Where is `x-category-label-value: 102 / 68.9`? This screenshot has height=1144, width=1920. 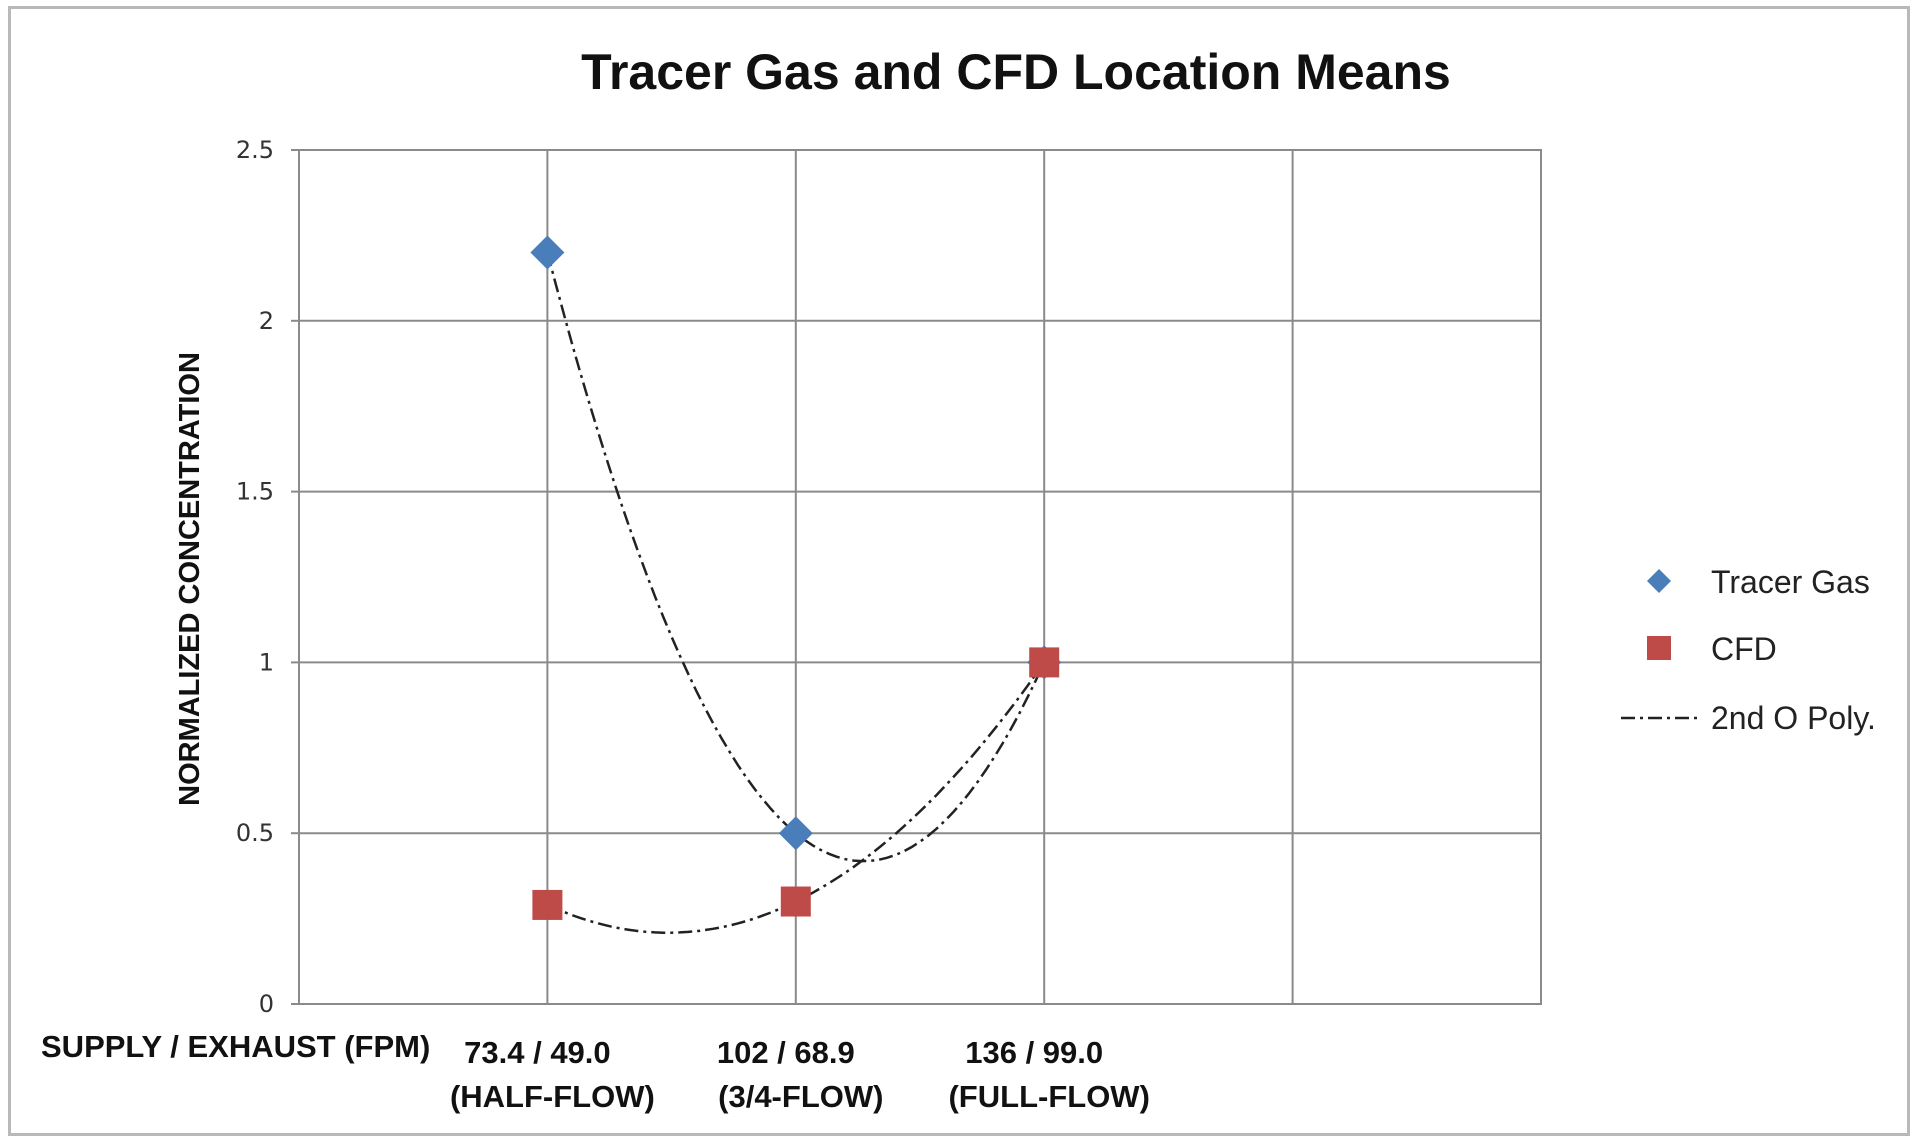
x-category-label-value: 102 / 68.9 is located at coordinates (786, 1052).